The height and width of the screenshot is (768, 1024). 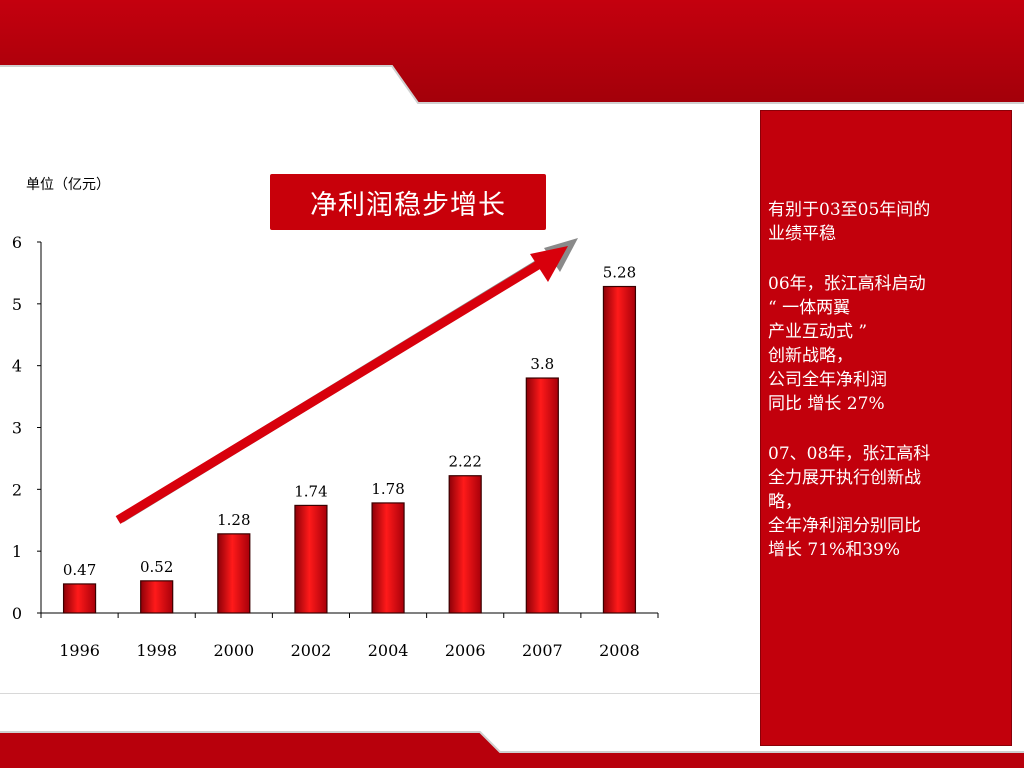 What do you see at coordinates (79, 570) in the screenshot?
I see `data-label: 0.47` at bounding box center [79, 570].